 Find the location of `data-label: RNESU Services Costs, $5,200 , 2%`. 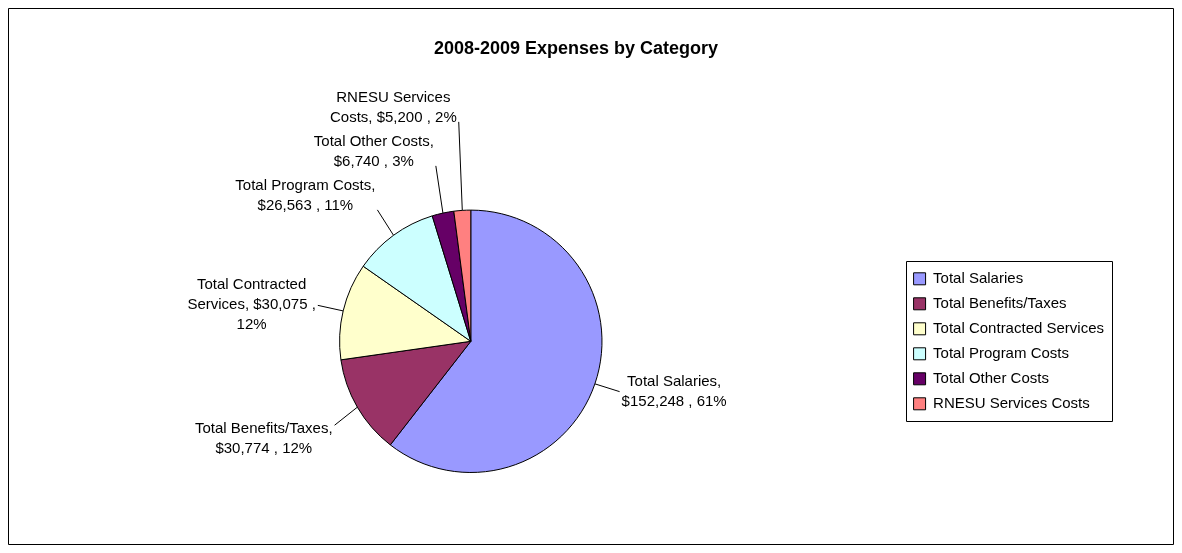

data-label: RNESU Services Costs, $5,200 , 2% is located at coordinates (393, 107).